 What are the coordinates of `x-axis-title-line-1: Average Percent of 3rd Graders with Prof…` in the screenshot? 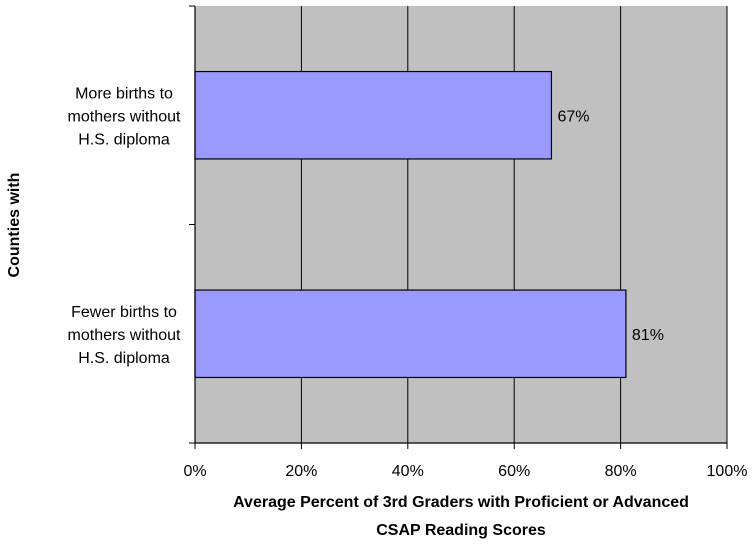 It's located at (461, 502).